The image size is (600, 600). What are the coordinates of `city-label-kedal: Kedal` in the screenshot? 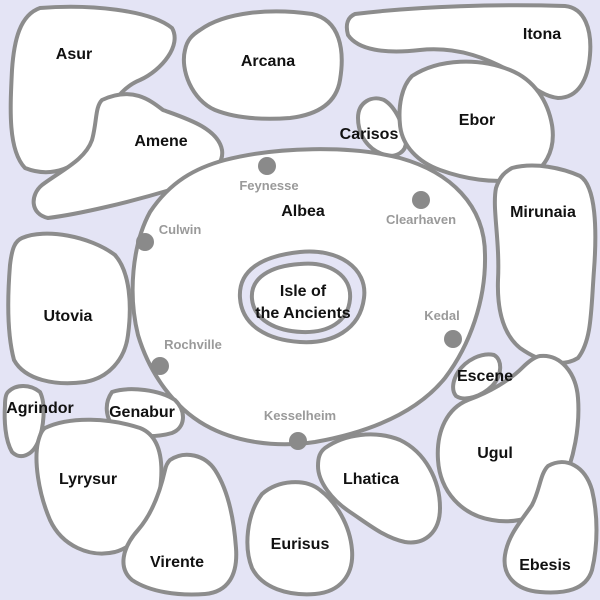 It's located at (441, 315).